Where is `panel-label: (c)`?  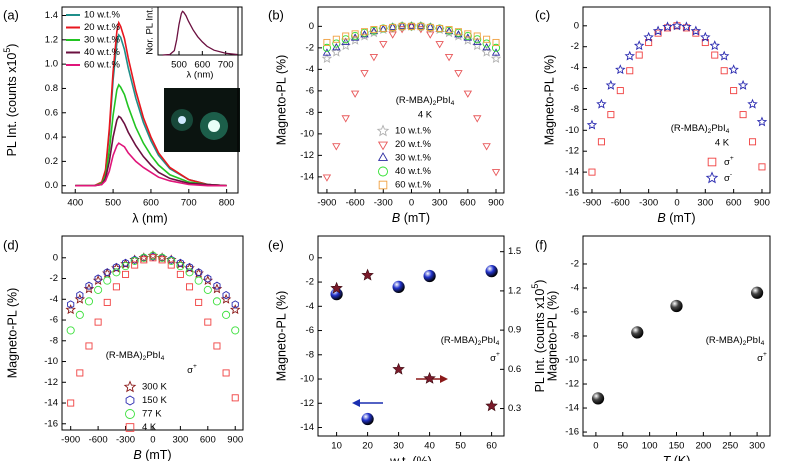 panel-label: (c) is located at coordinates (542, 14).